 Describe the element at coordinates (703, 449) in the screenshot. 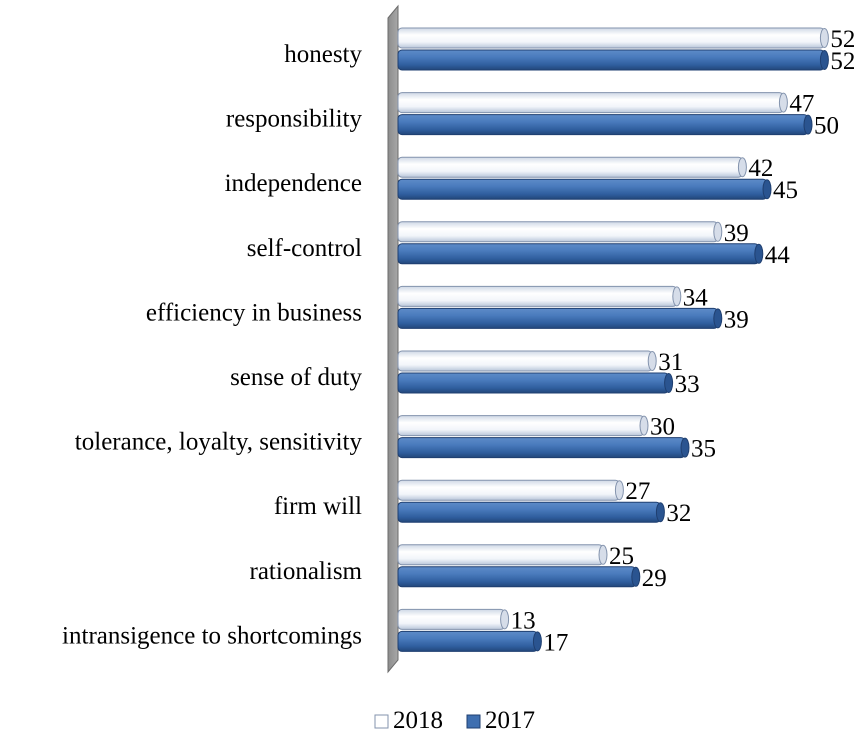

I see `data-label: 35` at that location.